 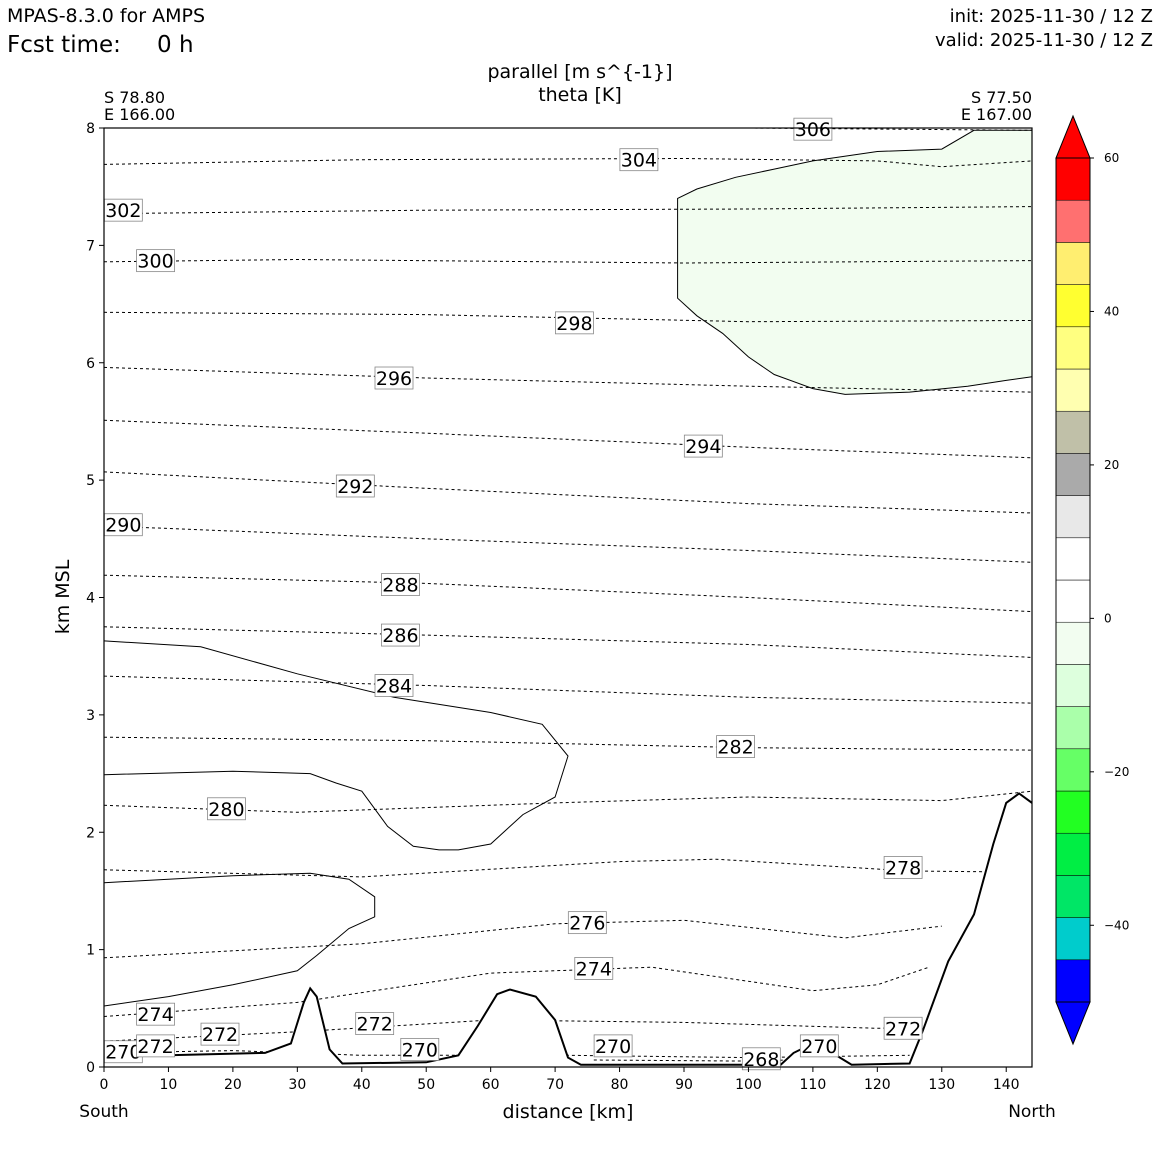 I want to click on theta-label-294-0: 294, so click(x=703, y=446).